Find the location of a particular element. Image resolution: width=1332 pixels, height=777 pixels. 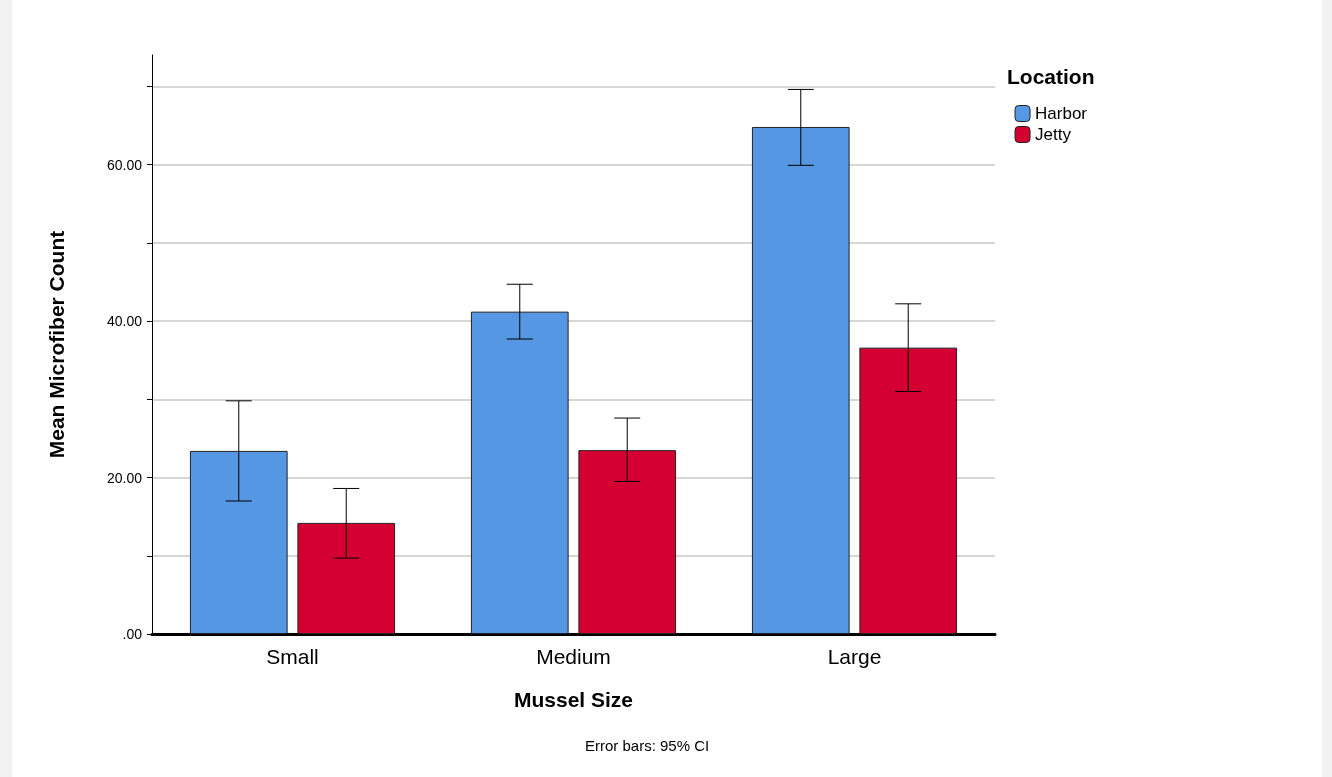

legend-label: Jetty is located at coordinates (1053, 134).